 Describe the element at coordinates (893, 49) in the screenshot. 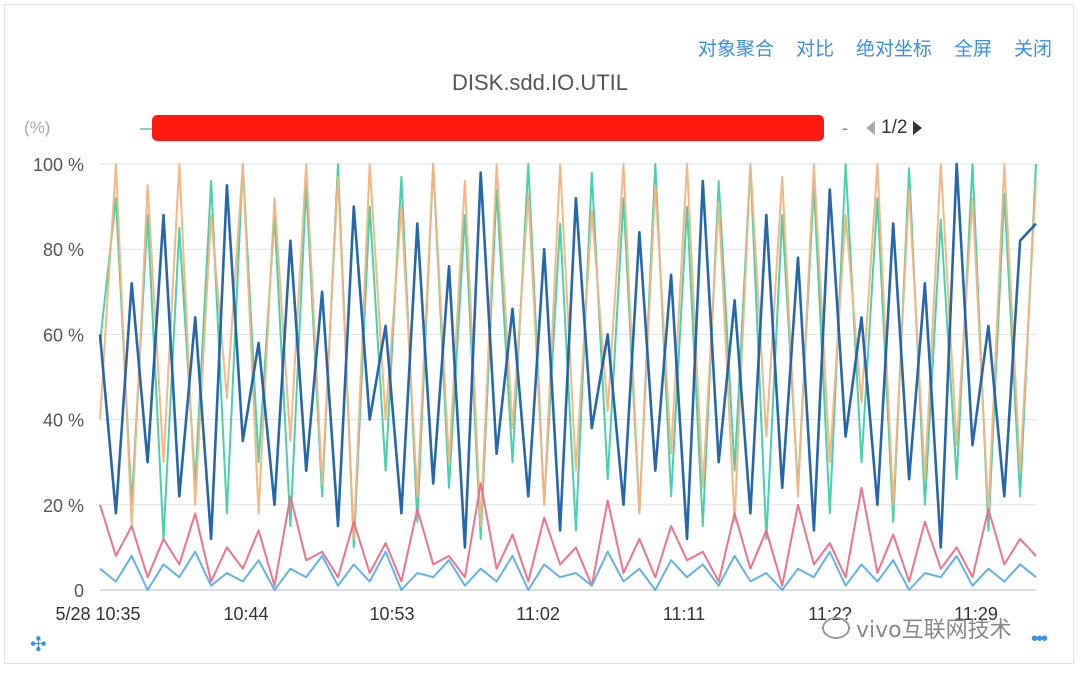

I see `absolute-axis-button: 绝对坐标` at that location.